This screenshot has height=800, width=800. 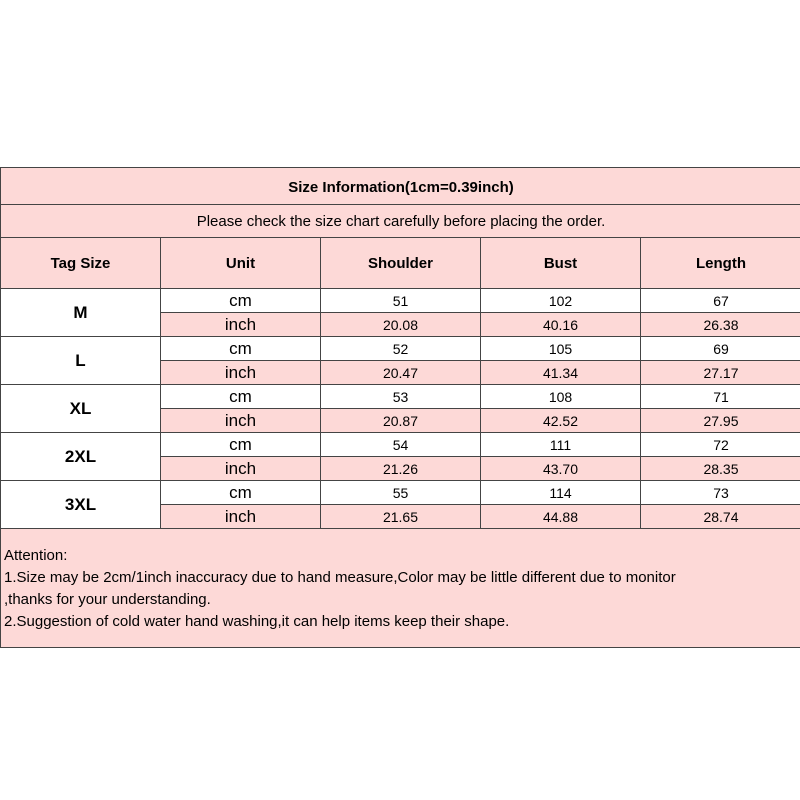 What do you see at coordinates (400, 396) in the screenshot?
I see `shoulder-cell: 53` at bounding box center [400, 396].